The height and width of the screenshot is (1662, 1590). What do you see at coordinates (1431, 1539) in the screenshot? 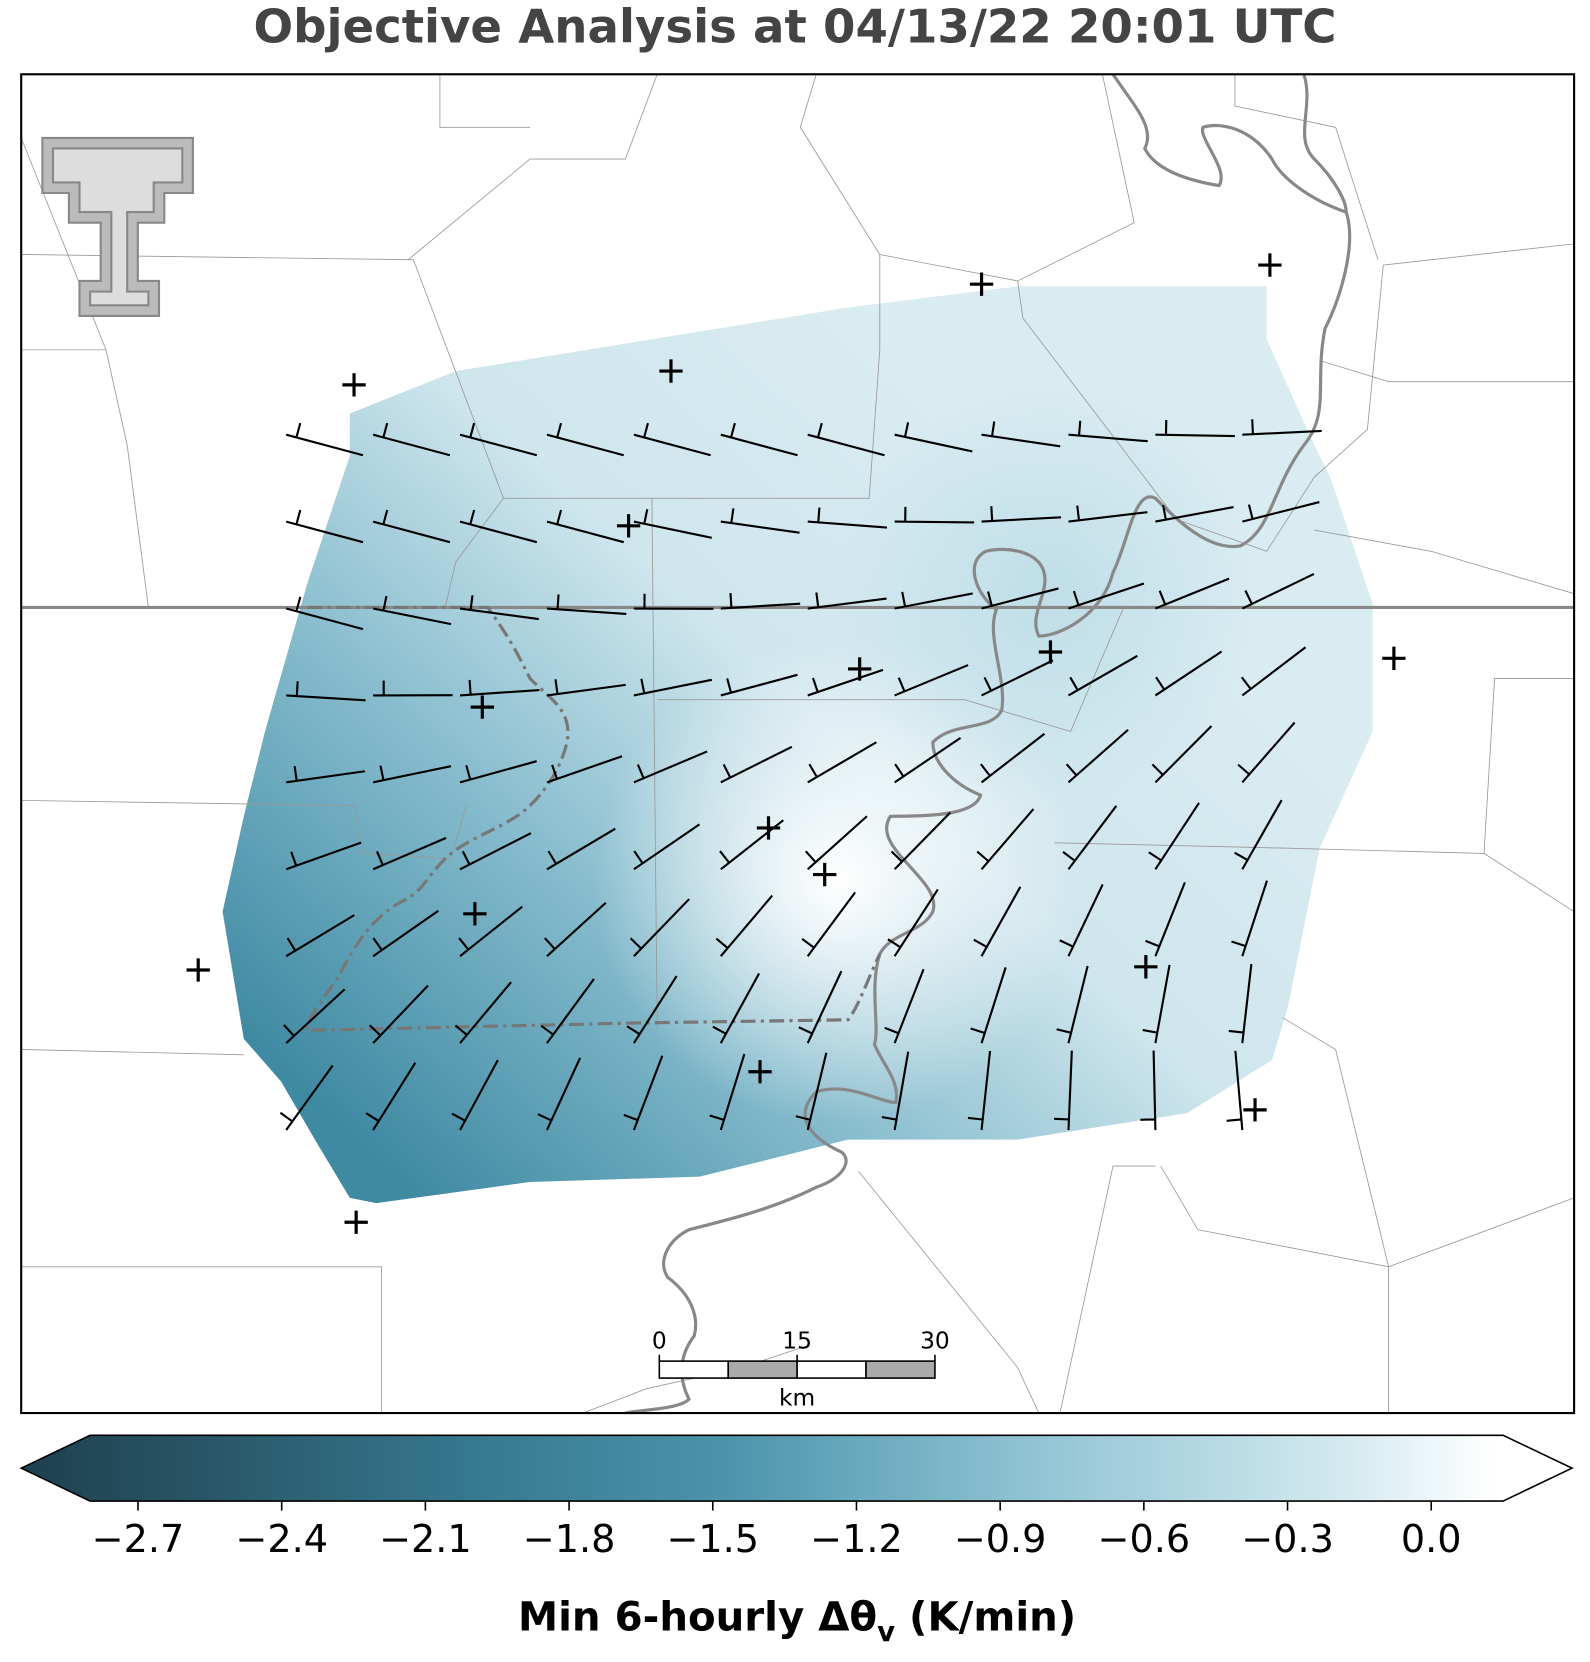
I see `colorbar-tick-label: 0.0` at bounding box center [1431, 1539].